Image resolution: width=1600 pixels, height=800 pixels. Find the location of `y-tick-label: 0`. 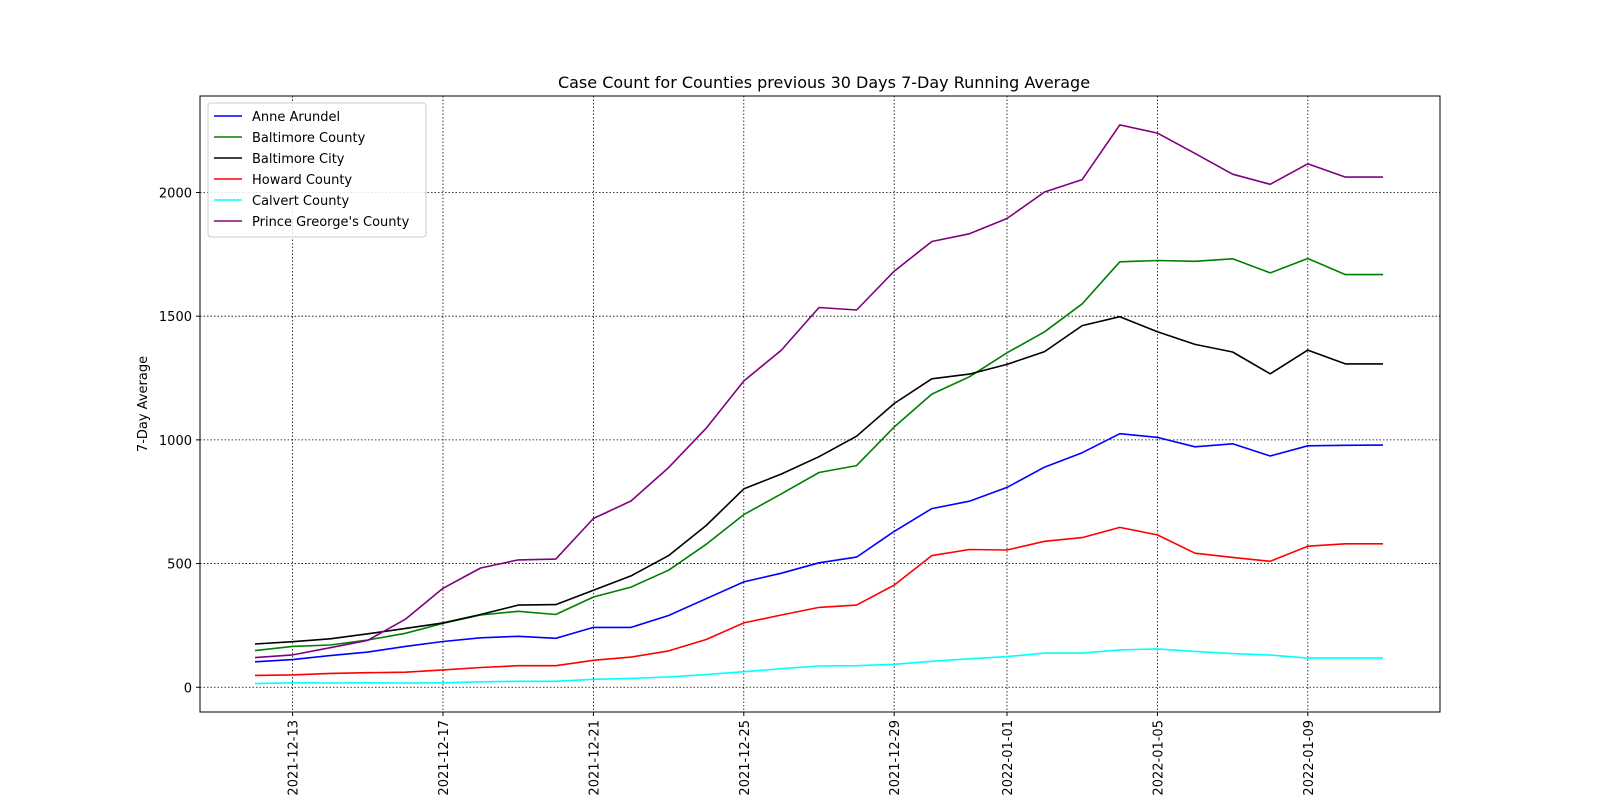

y-tick-label: 0 is located at coordinates (188, 688).